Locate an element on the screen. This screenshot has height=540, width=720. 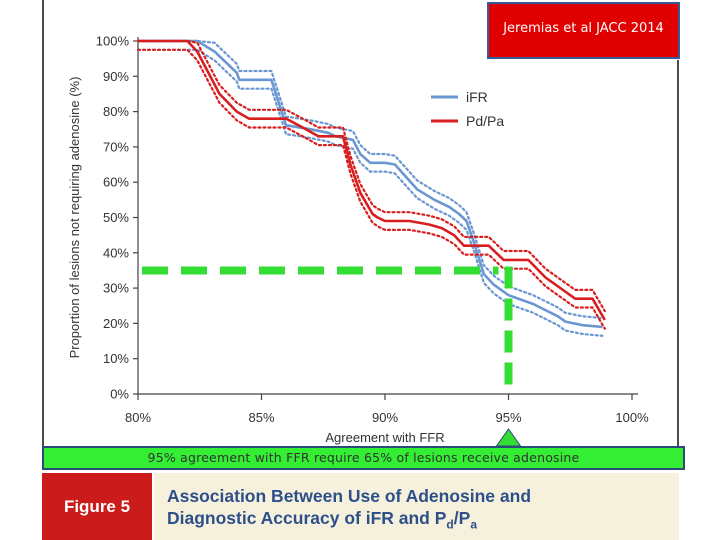
y-tick-label: 20% is located at coordinates (116, 323).